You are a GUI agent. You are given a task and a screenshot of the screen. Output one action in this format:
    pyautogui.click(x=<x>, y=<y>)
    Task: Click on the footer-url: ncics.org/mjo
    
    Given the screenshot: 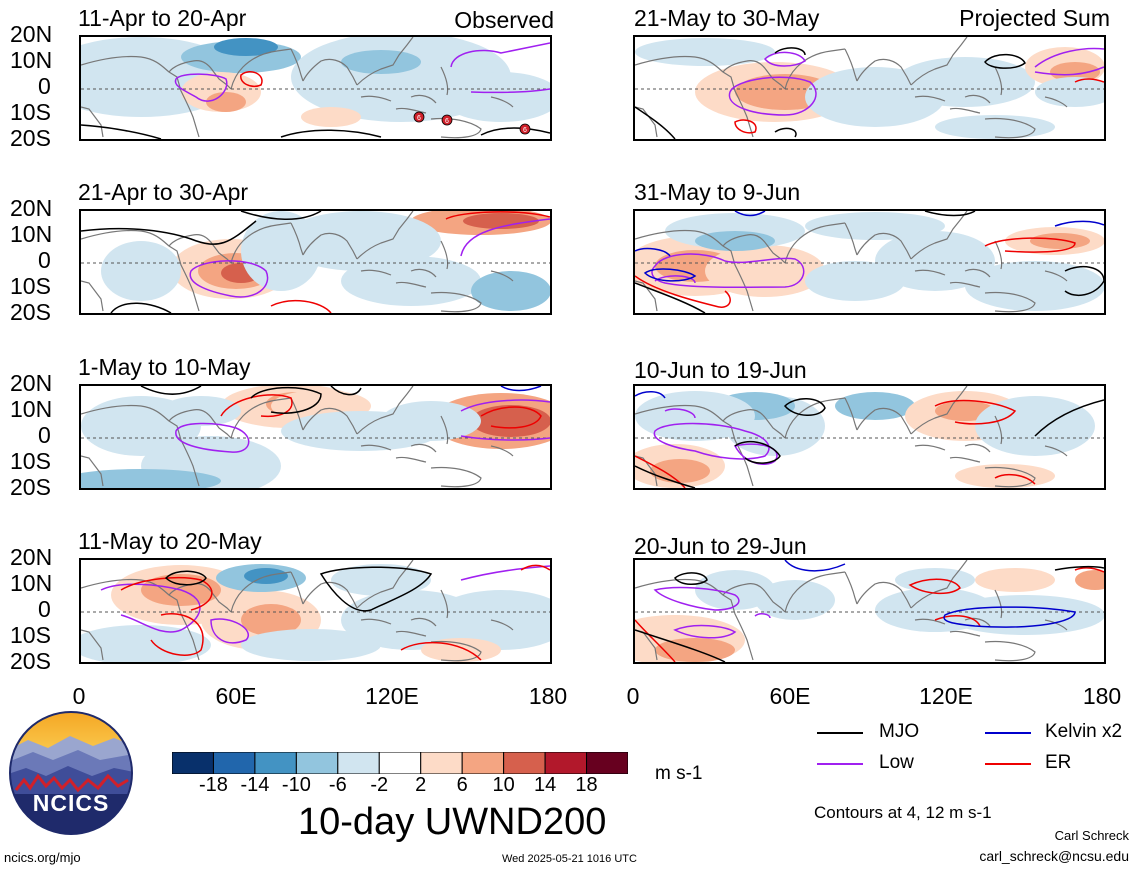 What is the action you would take?
    pyautogui.click(x=42, y=857)
    